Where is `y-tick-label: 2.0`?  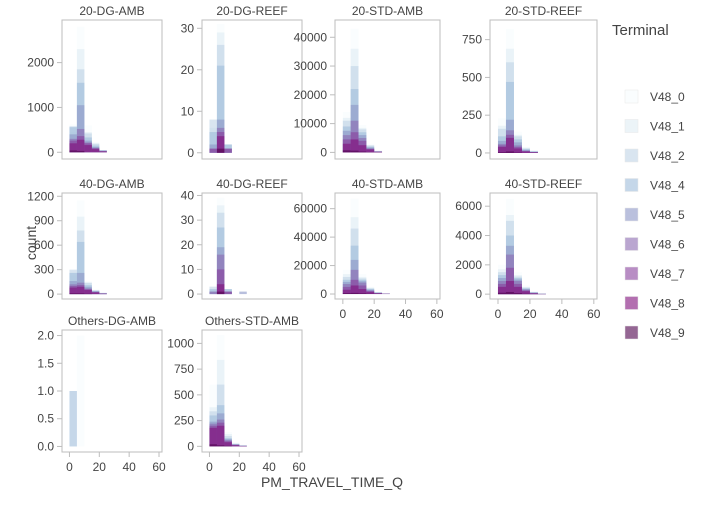
y-tick-label: 2.0 is located at coordinates (45, 336).